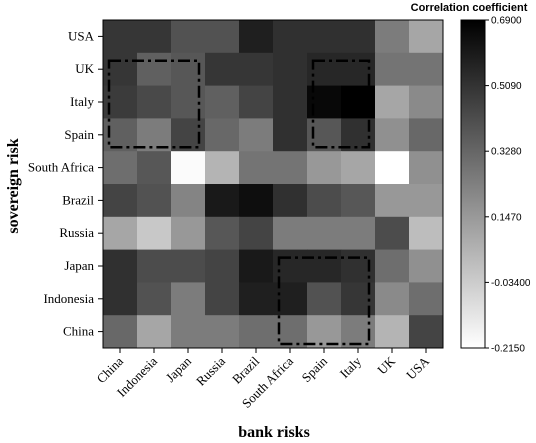 The width and height of the screenshot is (536, 443). I want to click on heatmap-cell-japan-uk, so click(392, 266).